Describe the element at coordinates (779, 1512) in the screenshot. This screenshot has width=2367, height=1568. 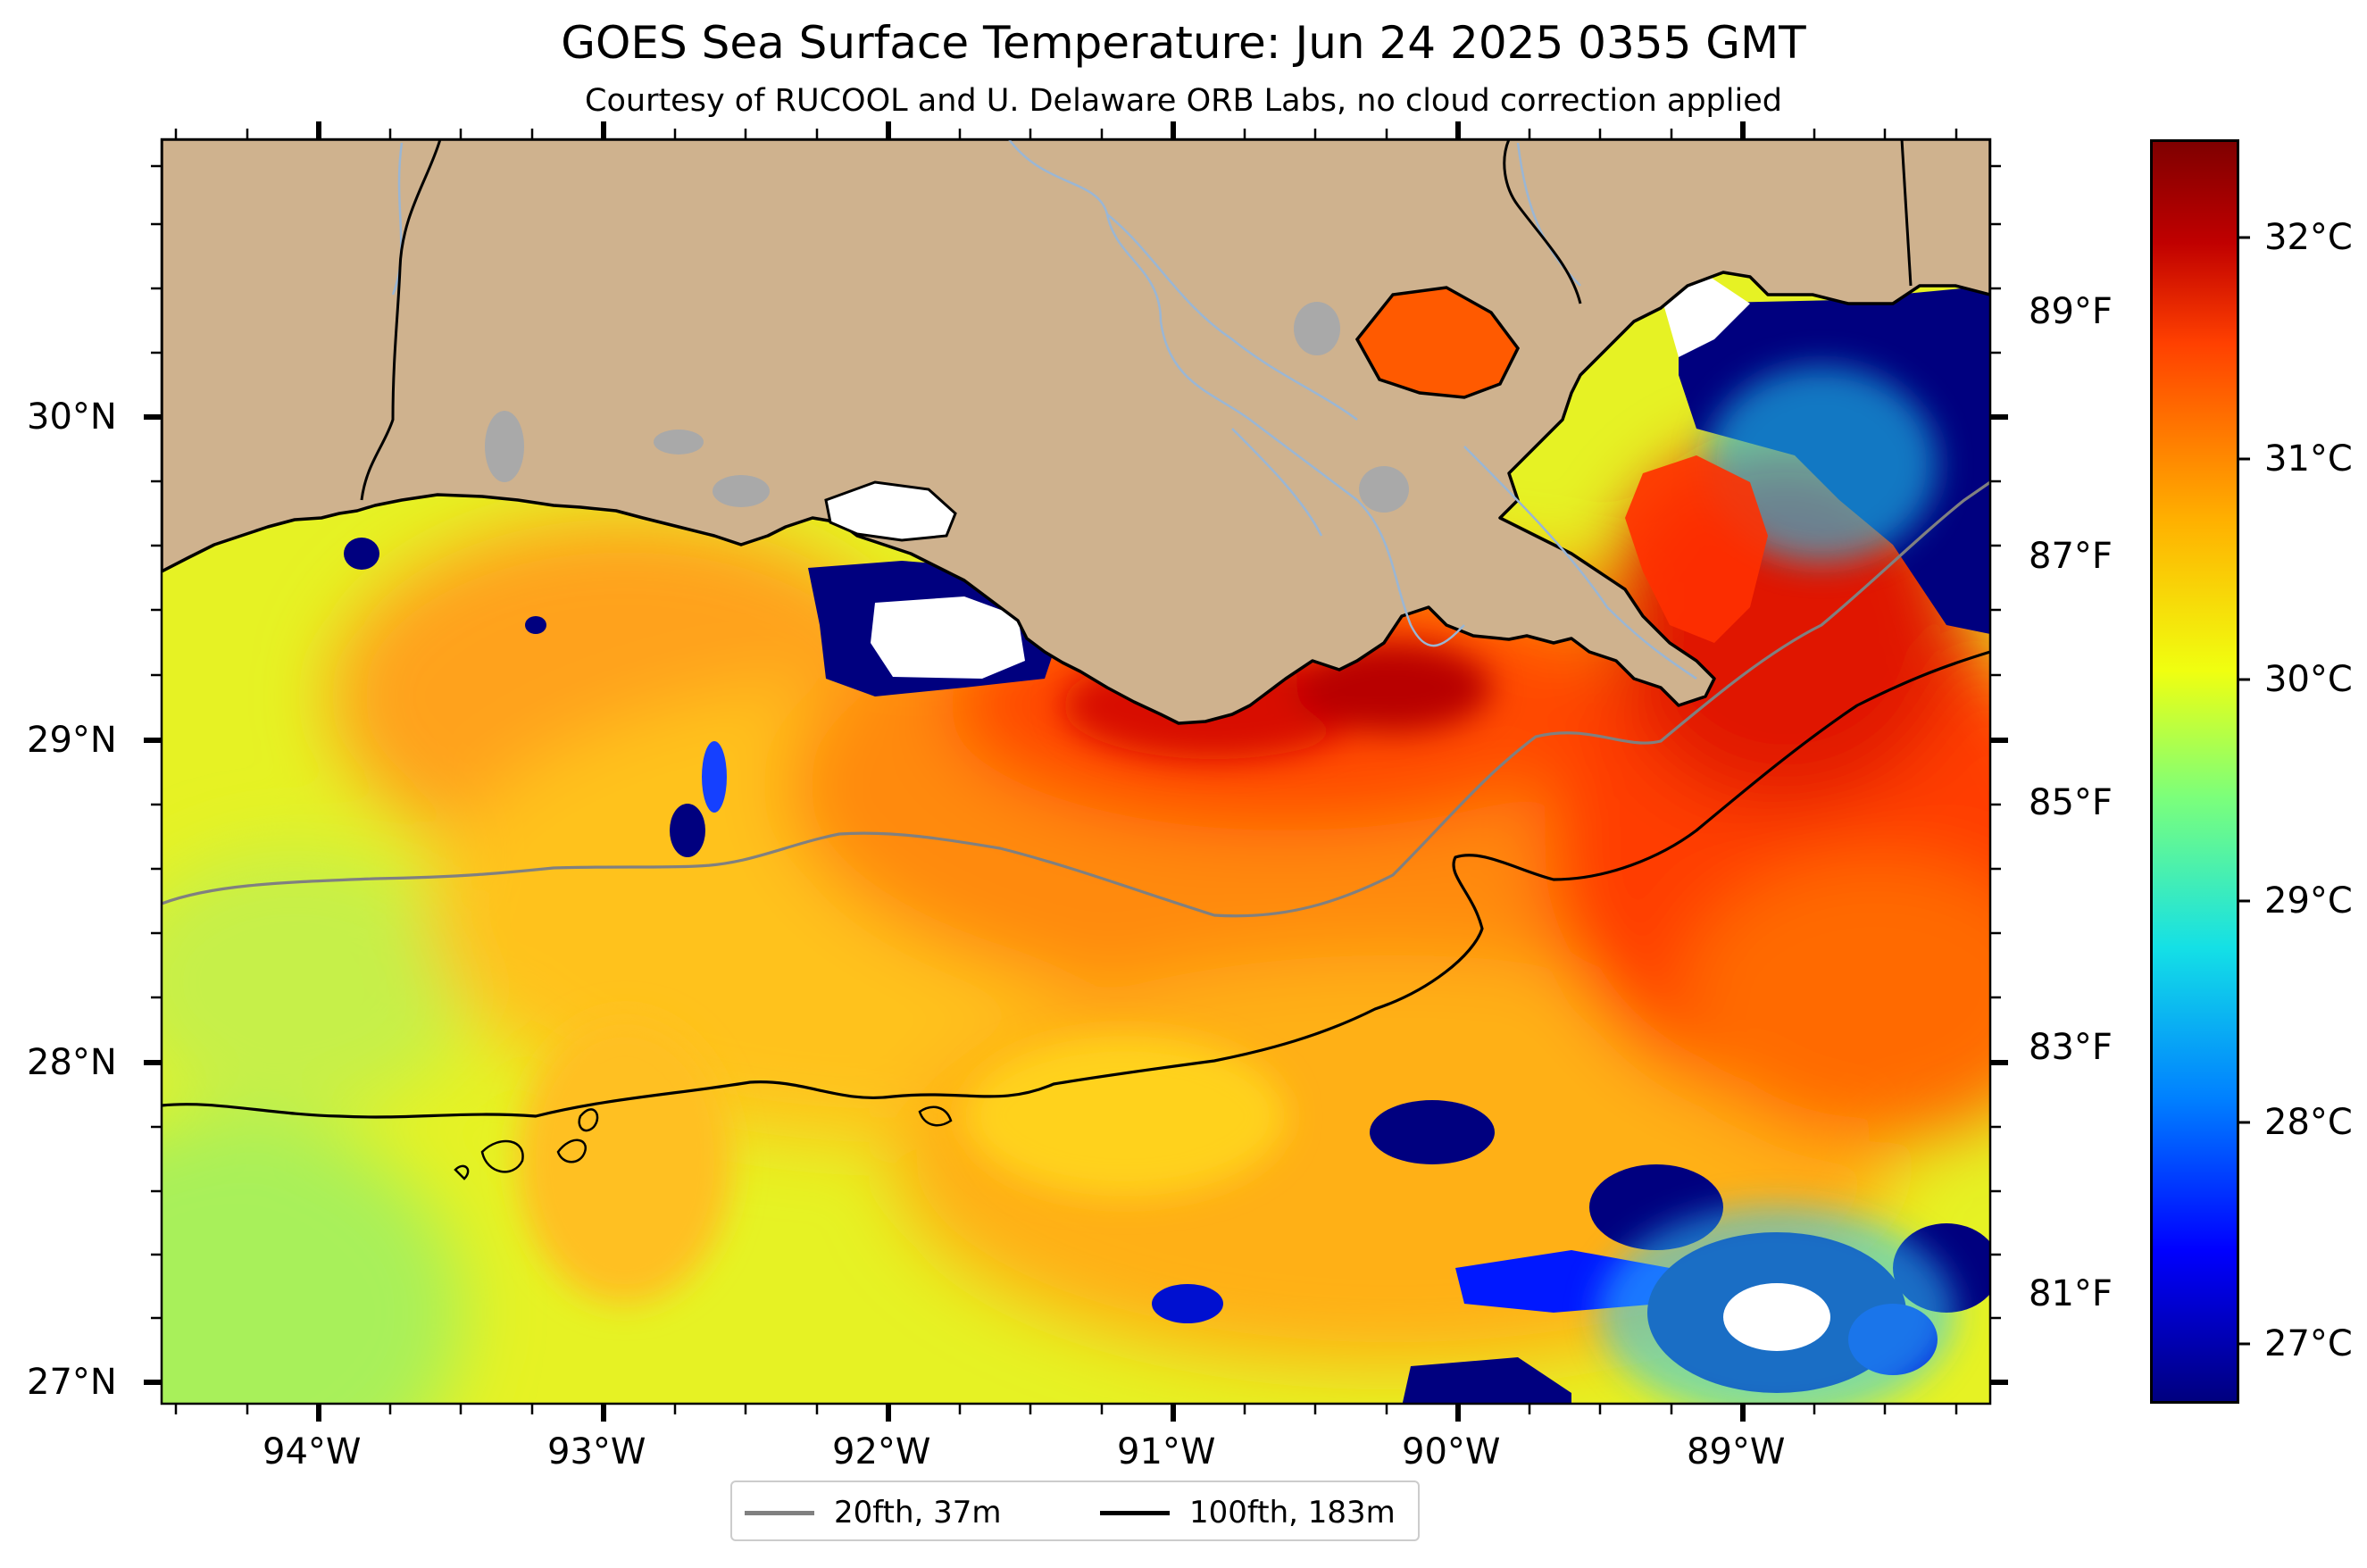
I see `legend-line-gray` at that location.